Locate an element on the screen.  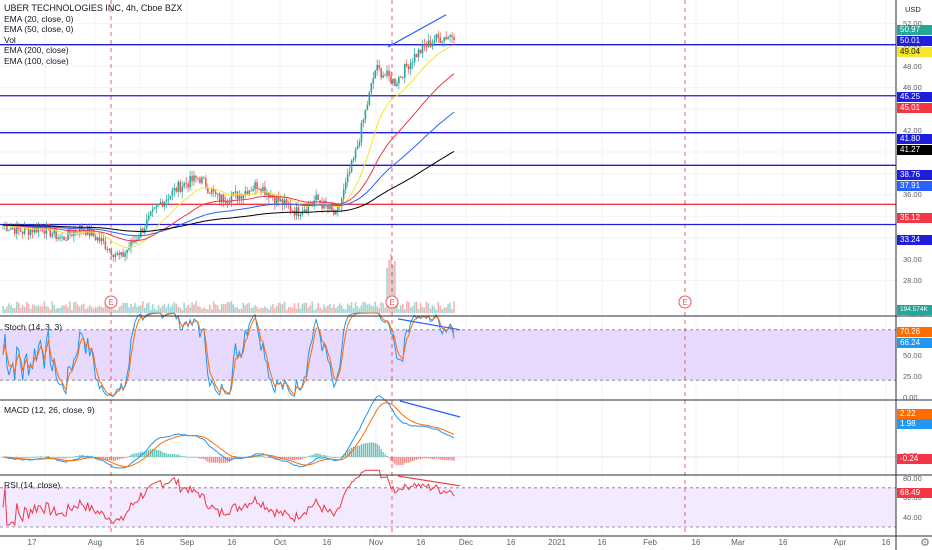
legend-ema20: EMA (20, close, 0) is located at coordinates (39, 18).